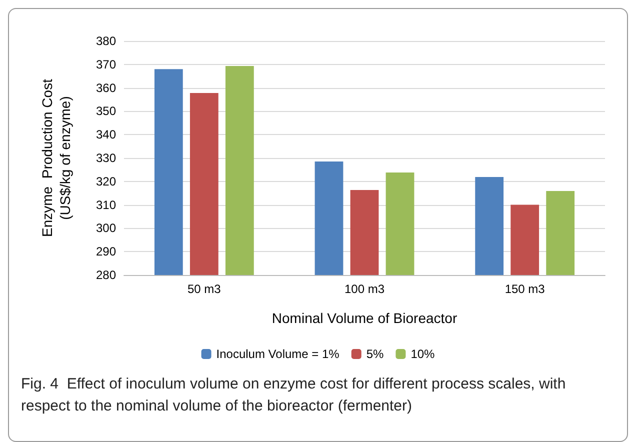 This screenshot has width=630, height=442. I want to click on y-tick-label: 280, so click(106, 275).